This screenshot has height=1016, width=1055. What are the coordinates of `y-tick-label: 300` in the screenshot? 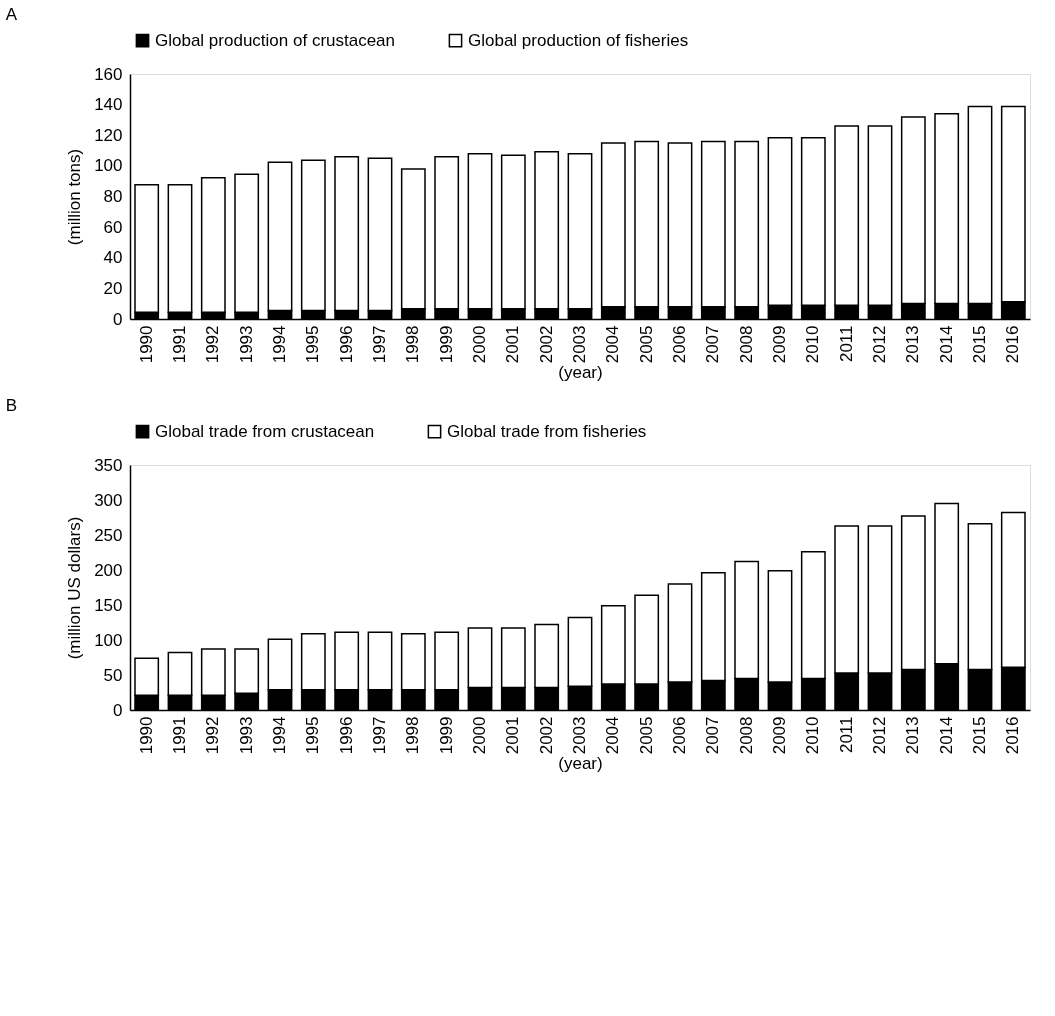 It's located at (108, 500).